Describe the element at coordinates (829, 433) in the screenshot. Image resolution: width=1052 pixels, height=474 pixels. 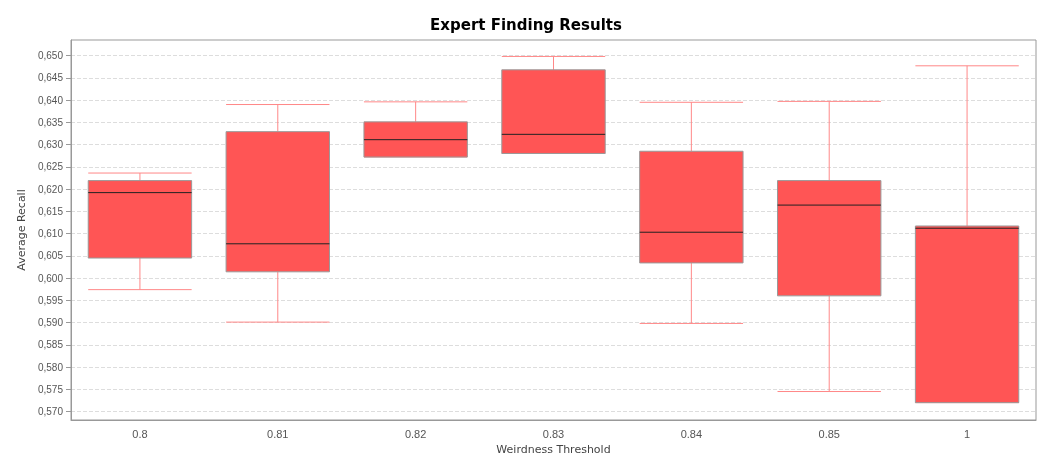
I see `x-tick-label: 0.85` at that location.